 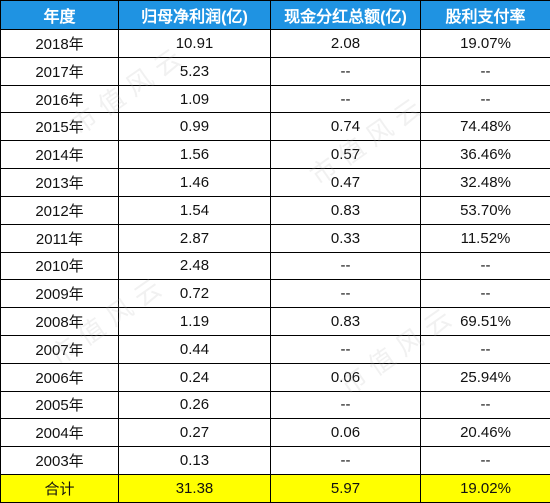 What do you see at coordinates (194, 127) in the screenshot?
I see `cell-net-profit: 0.99` at bounding box center [194, 127].